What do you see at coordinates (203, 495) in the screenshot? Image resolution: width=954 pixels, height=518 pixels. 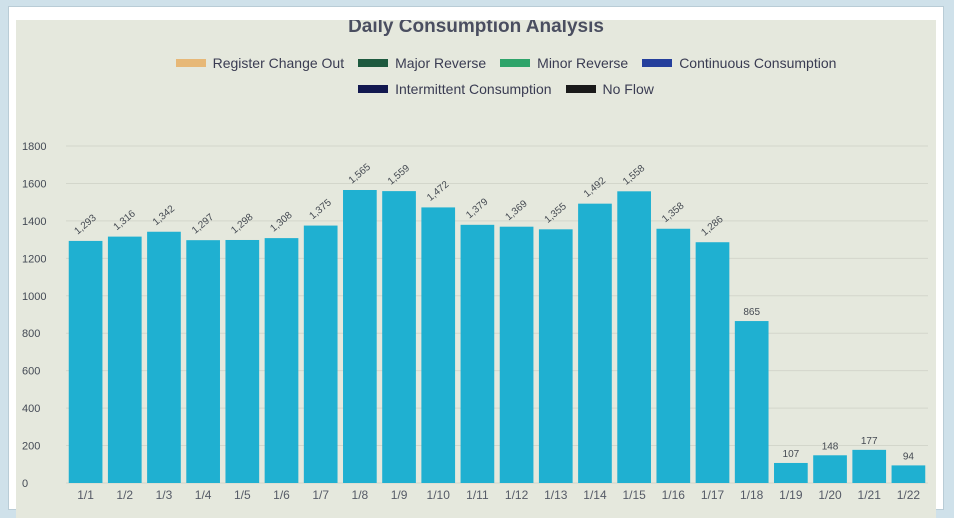 I see `x-tick-label: 1/4` at bounding box center [203, 495].